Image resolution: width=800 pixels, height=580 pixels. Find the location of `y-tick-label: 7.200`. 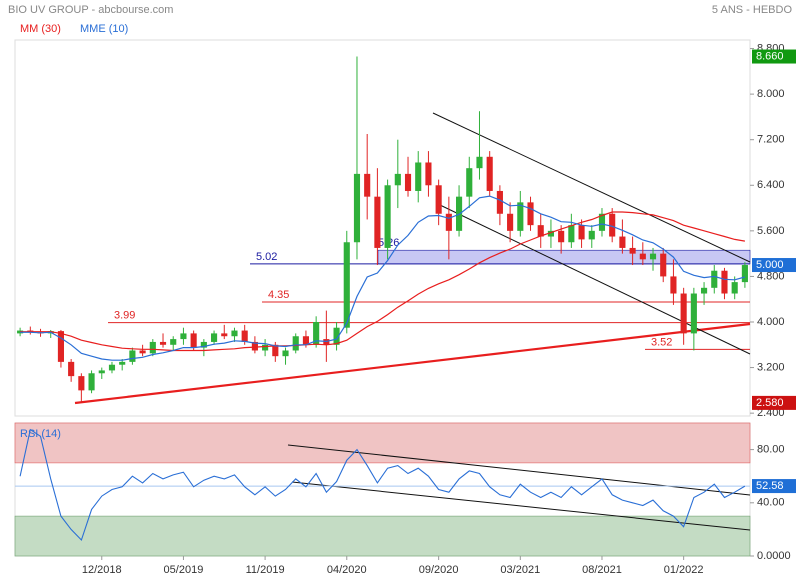

y-tick-label: 7.200 is located at coordinates (771, 140).